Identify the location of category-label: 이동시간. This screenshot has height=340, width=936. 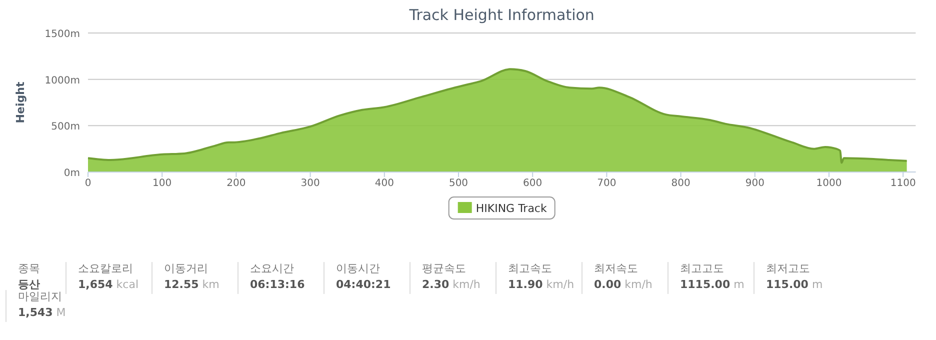
(358, 268).